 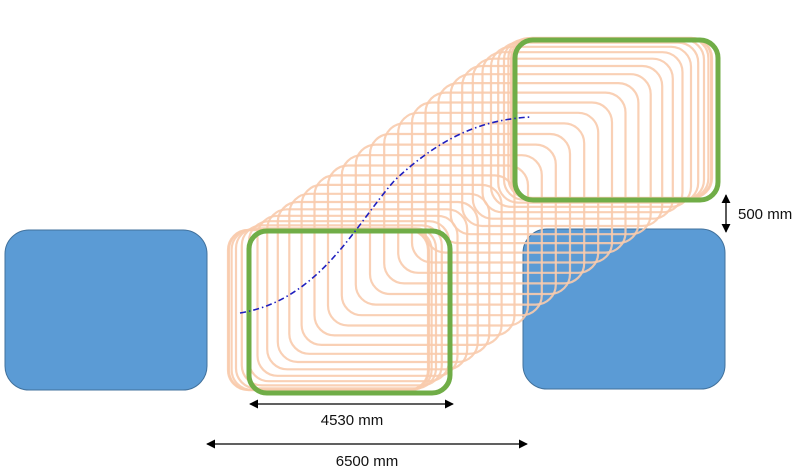 I want to click on right-obstacle-block, so click(x=624, y=309).